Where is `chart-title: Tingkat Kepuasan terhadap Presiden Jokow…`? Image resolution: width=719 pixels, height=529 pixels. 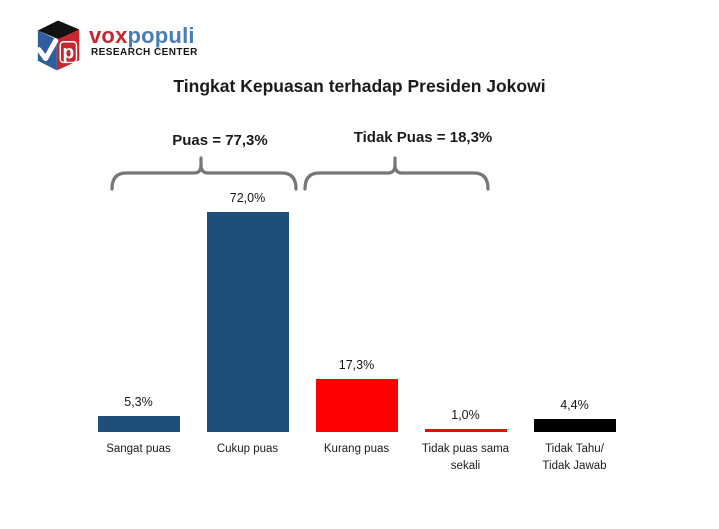 chart-title: Tingkat Kepuasan terhadap Presiden Jokow… is located at coordinates (359, 86).